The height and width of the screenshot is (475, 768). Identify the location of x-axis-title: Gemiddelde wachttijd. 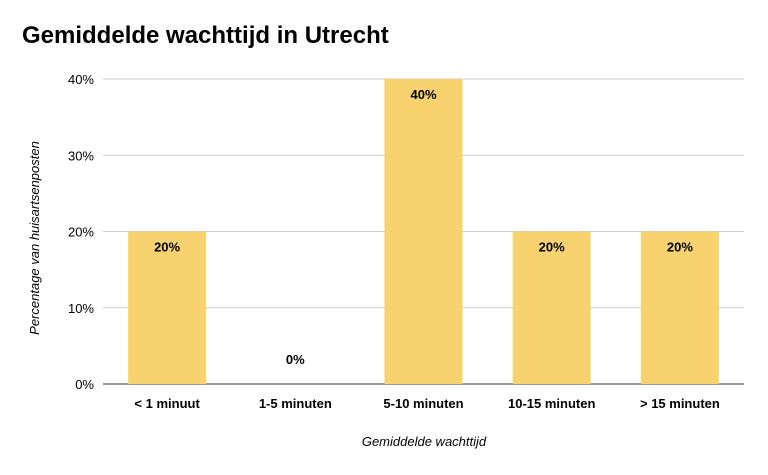
(424, 441).